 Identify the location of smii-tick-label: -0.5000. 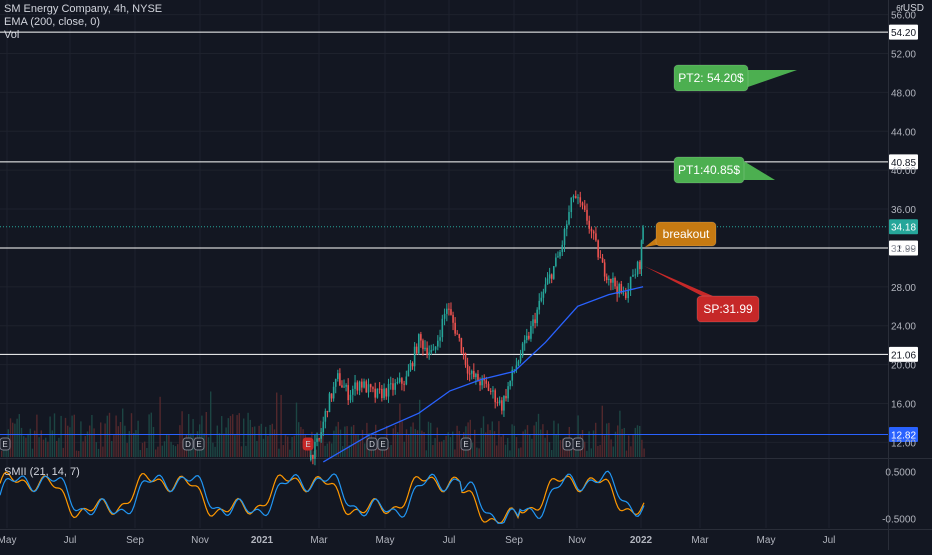
(899, 520).